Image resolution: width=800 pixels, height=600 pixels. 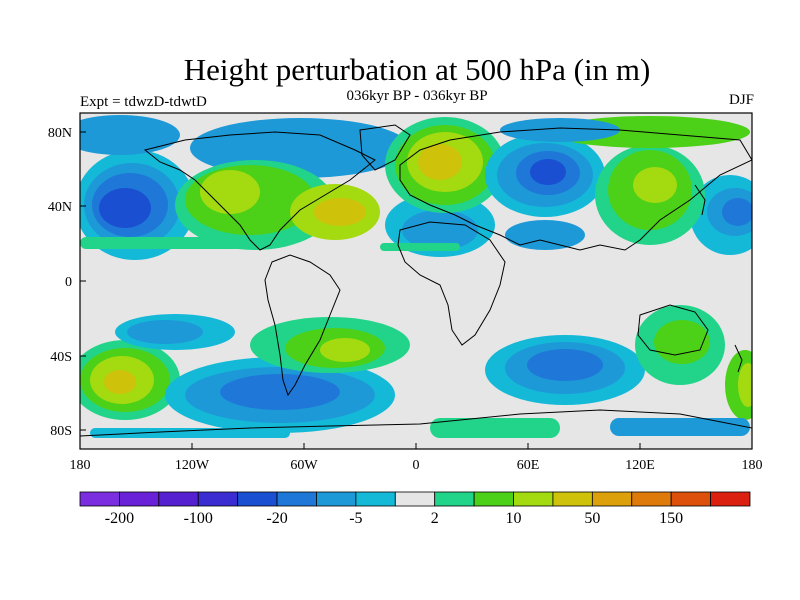 I want to click on coastline-north-america, so click(x=259, y=191).